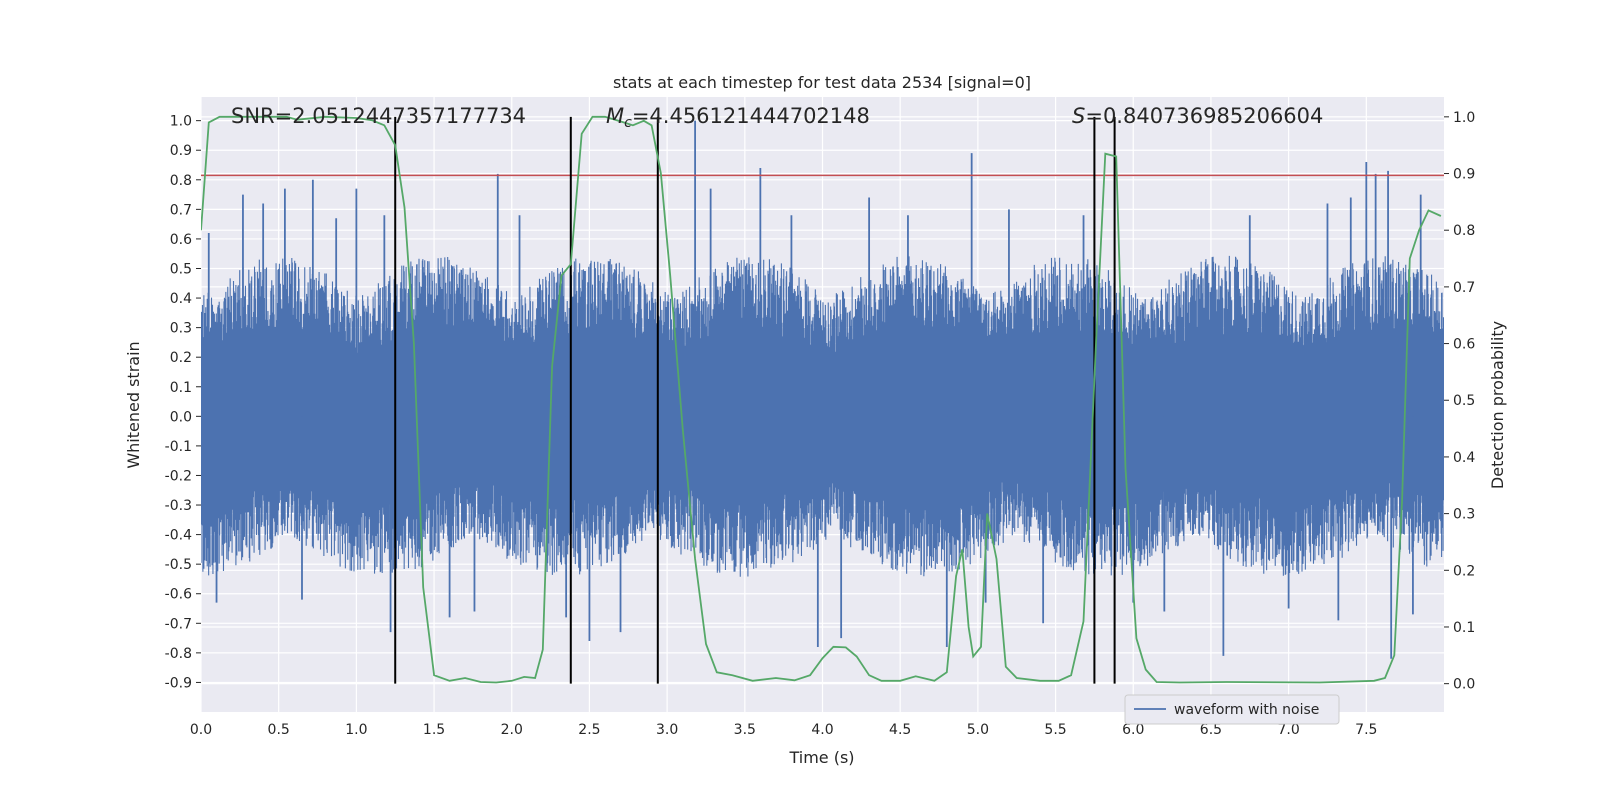 The image size is (1600, 800). I want to click on y-tick-label-left: -0.8, so click(178, 654).